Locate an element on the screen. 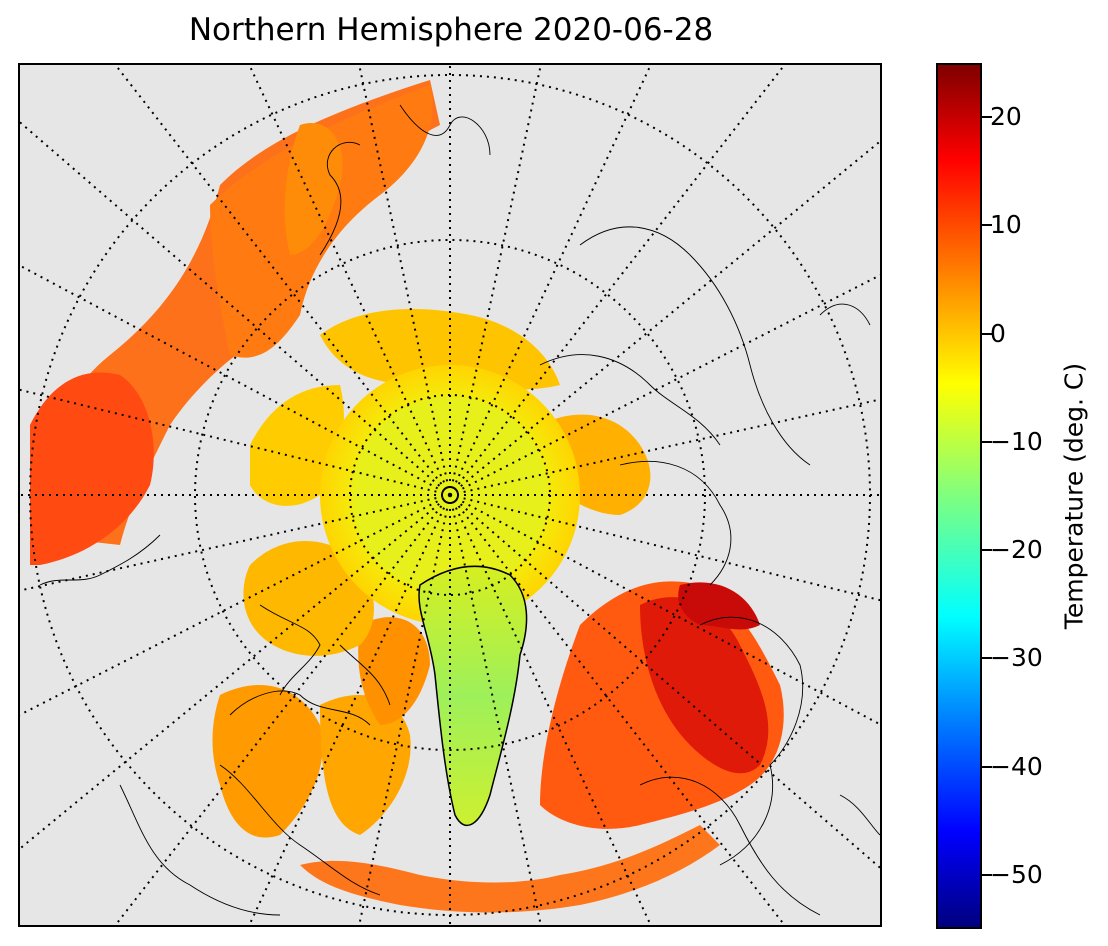 The image size is (1108, 946). colorbar-tick-label: −10 is located at coordinates (1016, 441).